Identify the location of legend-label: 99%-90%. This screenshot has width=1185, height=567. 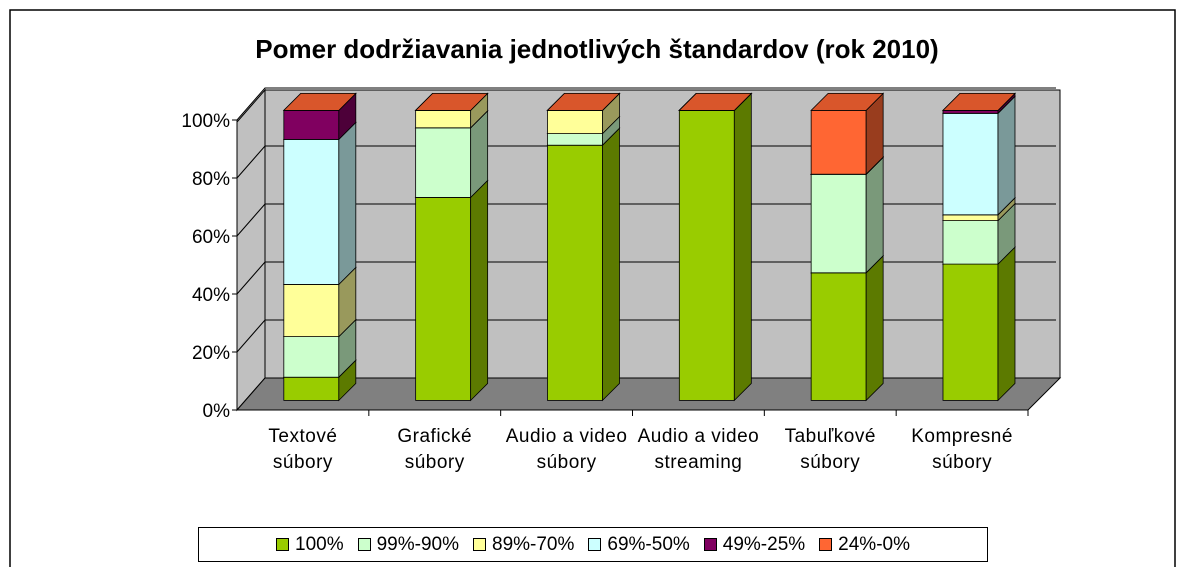
(417, 544).